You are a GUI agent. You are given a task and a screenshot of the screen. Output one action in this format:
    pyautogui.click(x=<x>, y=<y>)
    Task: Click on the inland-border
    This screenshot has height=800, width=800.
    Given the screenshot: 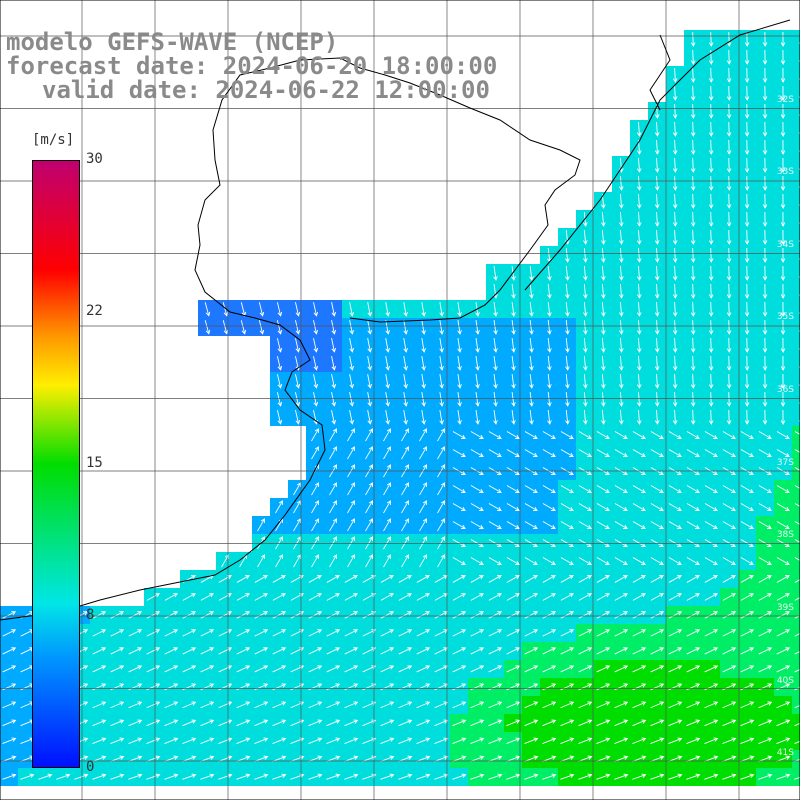 What is the action you would take?
    pyautogui.click(x=660, y=72)
    